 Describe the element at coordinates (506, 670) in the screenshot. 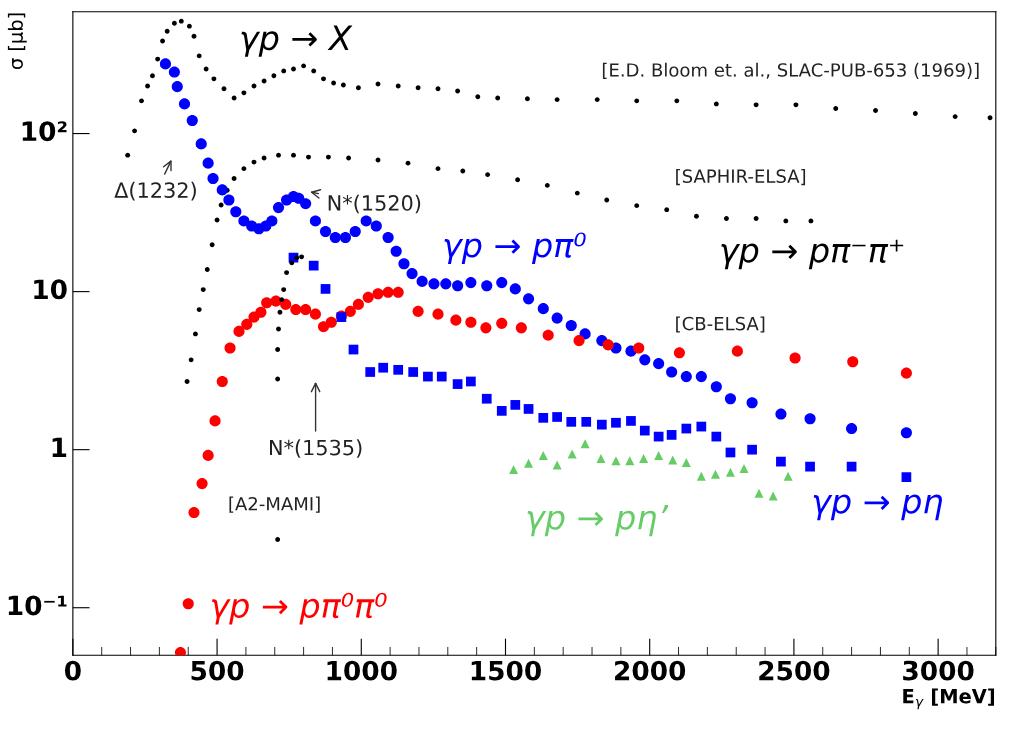

I see `x-tick-label: 1500` at that location.